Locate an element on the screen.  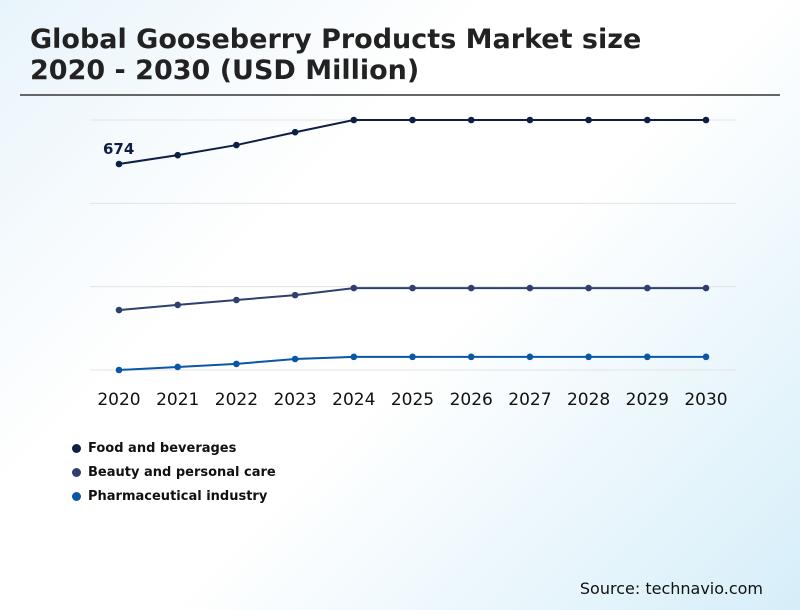
x-tick-label: 2023 is located at coordinates (294, 400).